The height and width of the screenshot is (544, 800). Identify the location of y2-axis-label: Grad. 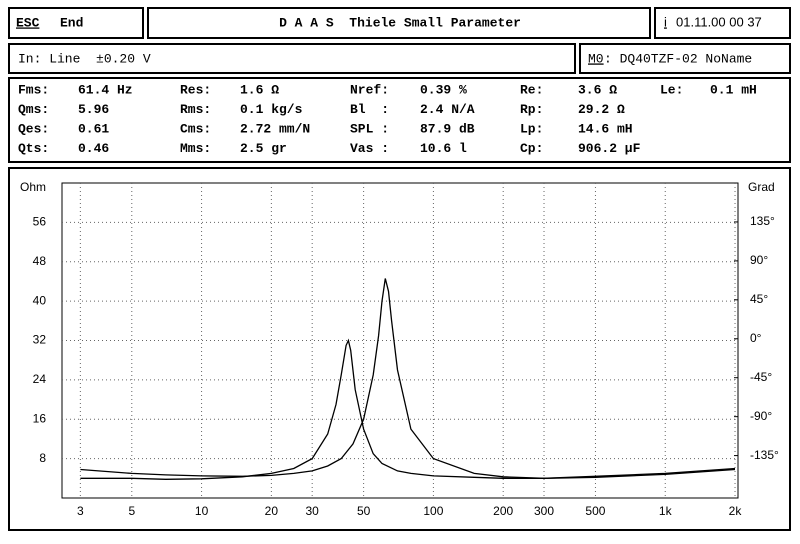
(761, 187).